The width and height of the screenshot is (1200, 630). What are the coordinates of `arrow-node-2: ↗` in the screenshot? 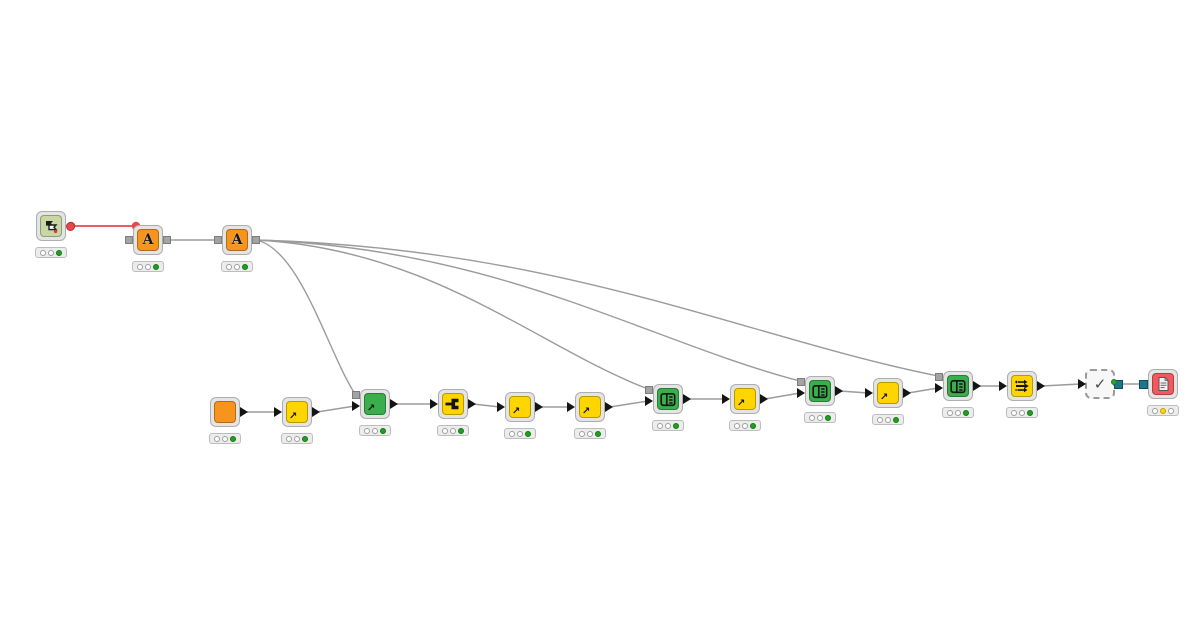 It's located at (520, 407).